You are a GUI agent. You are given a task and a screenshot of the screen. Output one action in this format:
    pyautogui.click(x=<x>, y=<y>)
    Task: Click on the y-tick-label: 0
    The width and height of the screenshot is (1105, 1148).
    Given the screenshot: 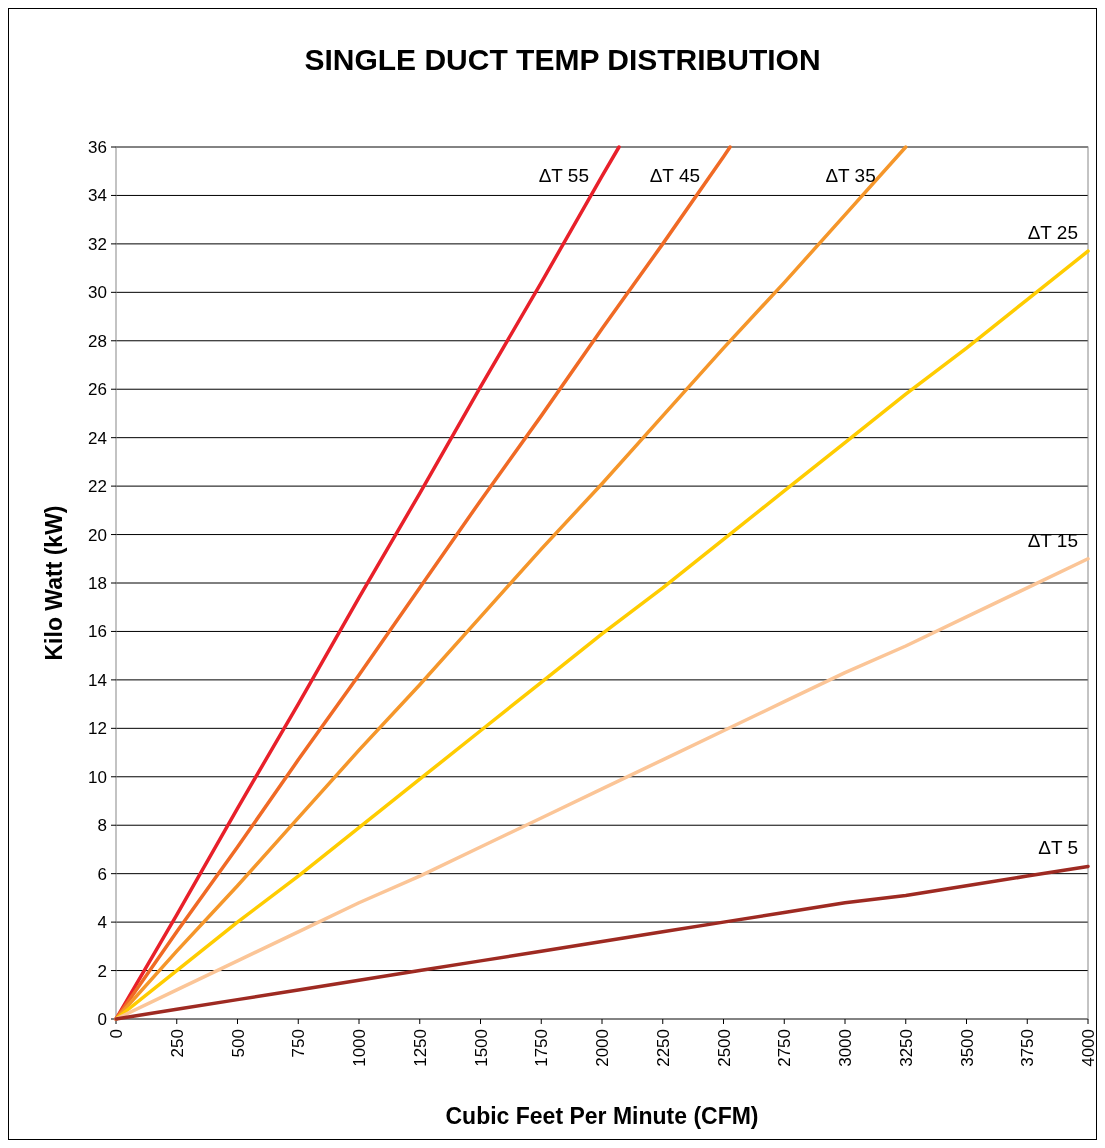 What is the action you would take?
    pyautogui.click(x=102, y=1019)
    